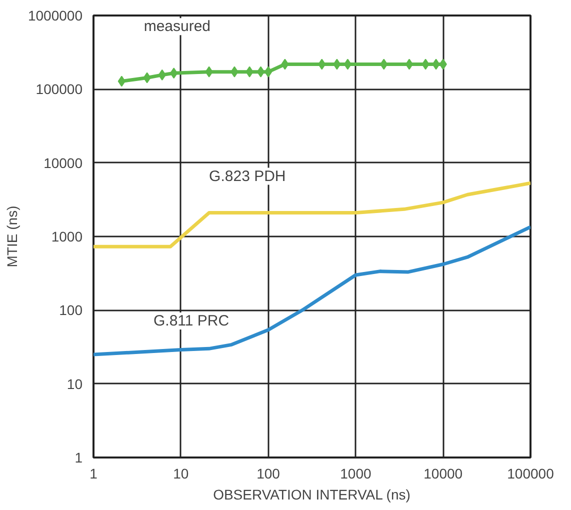  I want to click on series-label: G.811 PRC, so click(192, 321).